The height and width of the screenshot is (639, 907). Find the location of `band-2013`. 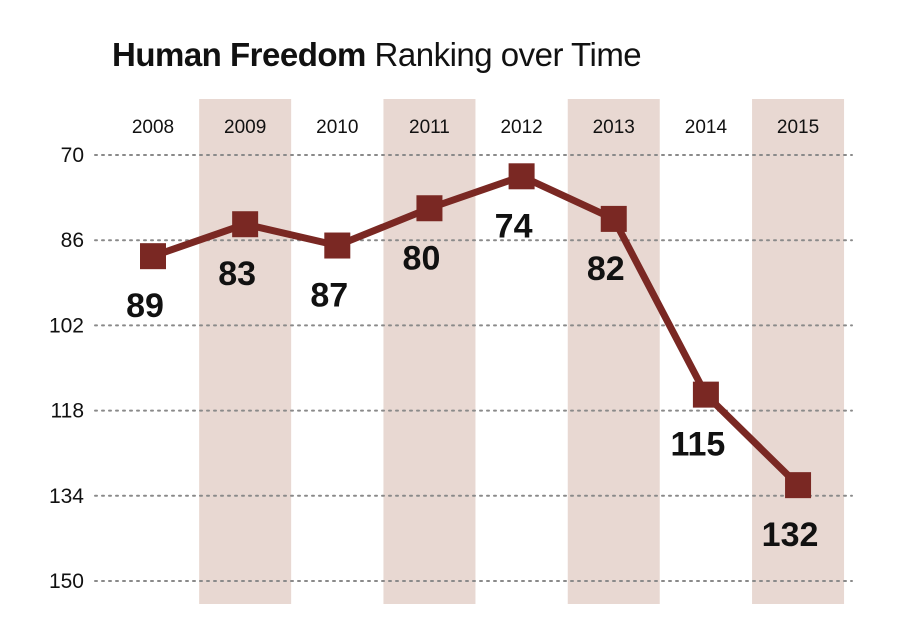

band-2013 is located at coordinates (613, 351).